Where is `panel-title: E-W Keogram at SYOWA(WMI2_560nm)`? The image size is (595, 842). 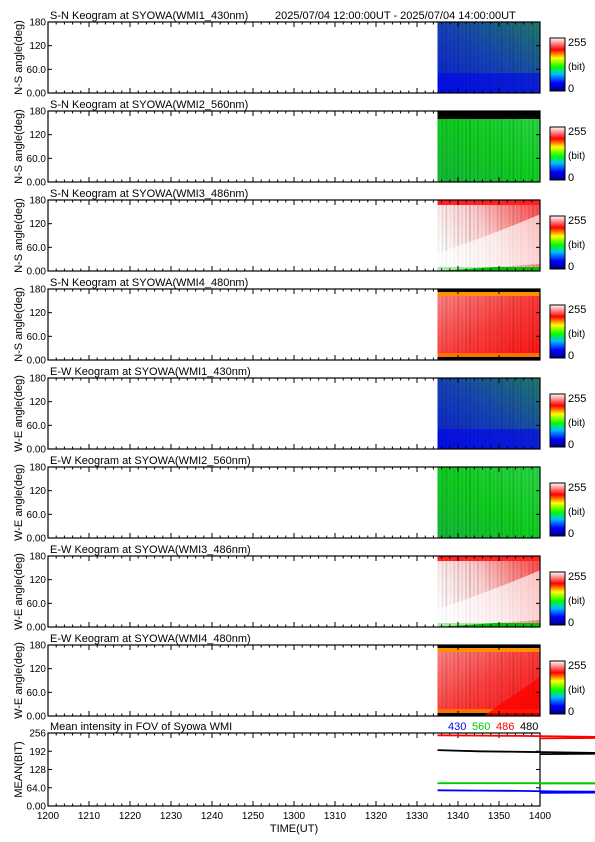 panel-title: E-W Keogram at SYOWA(WMI2_560nm) is located at coordinates (150, 461).